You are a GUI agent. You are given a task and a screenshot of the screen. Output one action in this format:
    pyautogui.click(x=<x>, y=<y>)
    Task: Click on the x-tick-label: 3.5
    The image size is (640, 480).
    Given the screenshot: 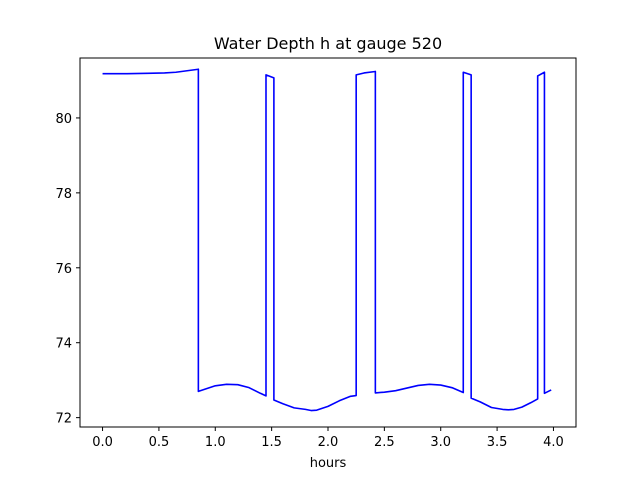 What is the action you would take?
    pyautogui.click(x=497, y=442)
    